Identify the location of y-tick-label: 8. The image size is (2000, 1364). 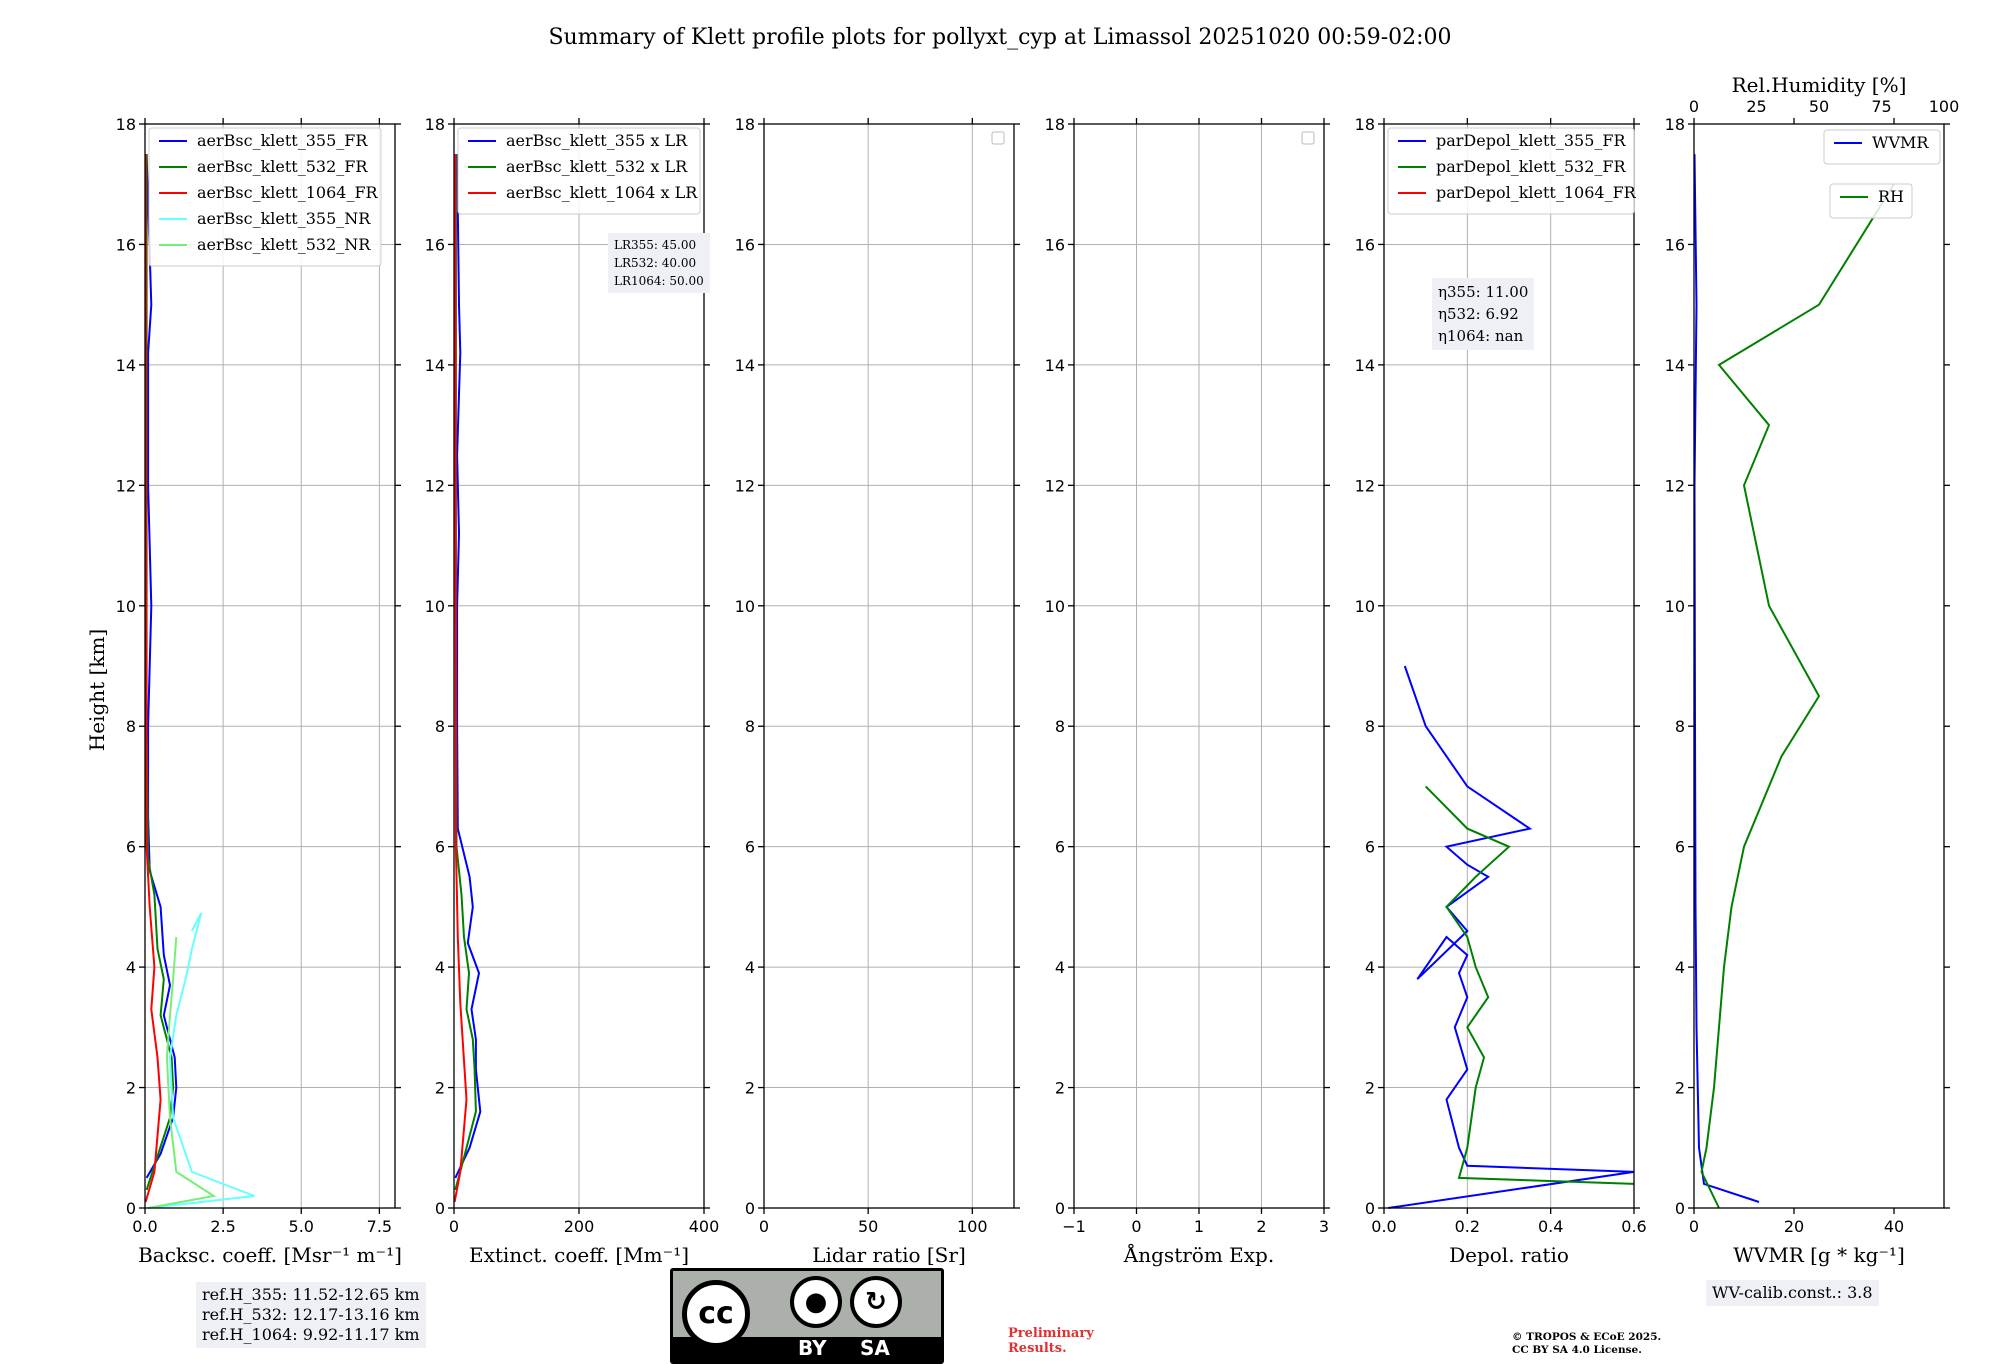
(750, 726).